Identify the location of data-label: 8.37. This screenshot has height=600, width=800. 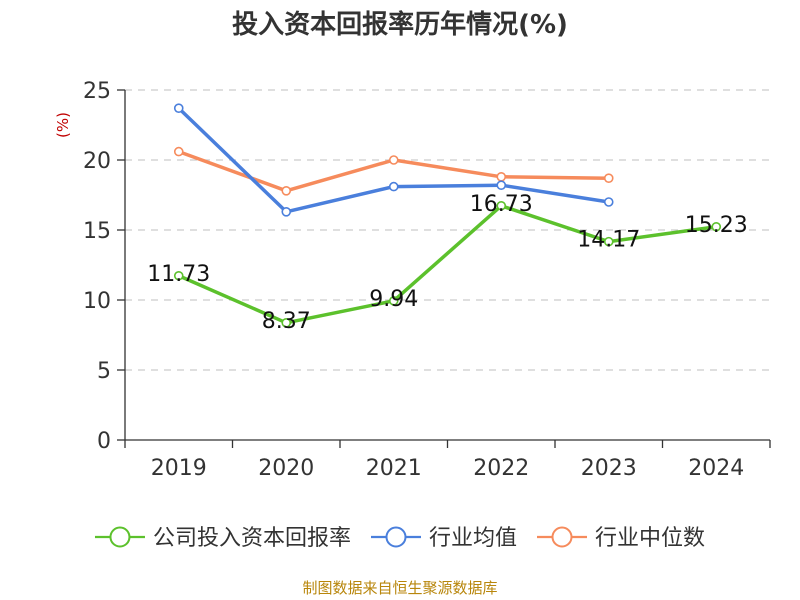
(286, 321).